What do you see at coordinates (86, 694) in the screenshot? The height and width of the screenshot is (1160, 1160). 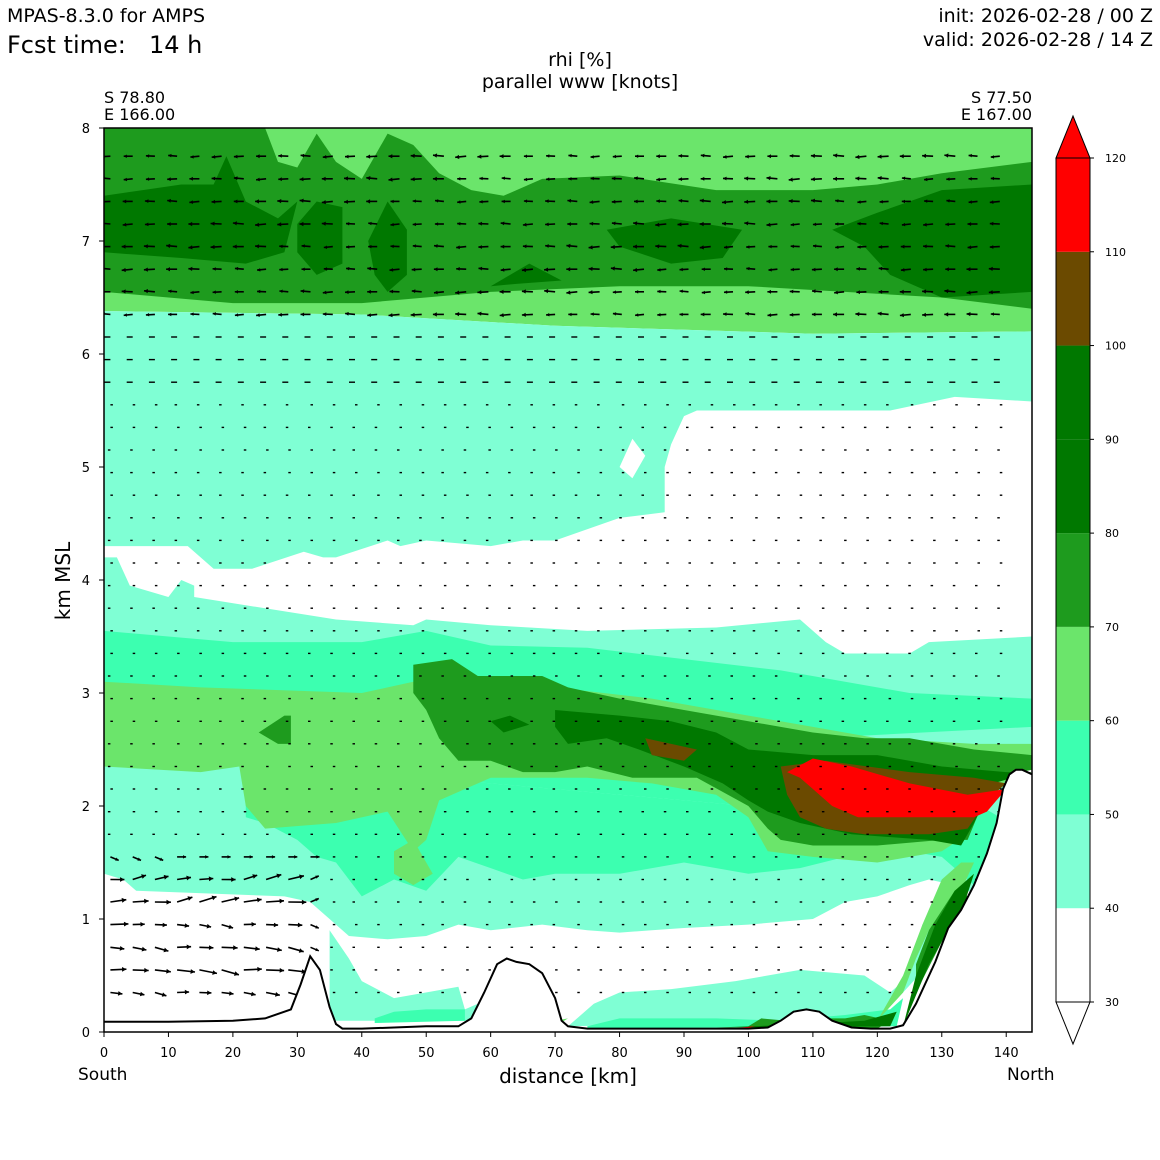 I see `y-tick-label: 3` at bounding box center [86, 694].